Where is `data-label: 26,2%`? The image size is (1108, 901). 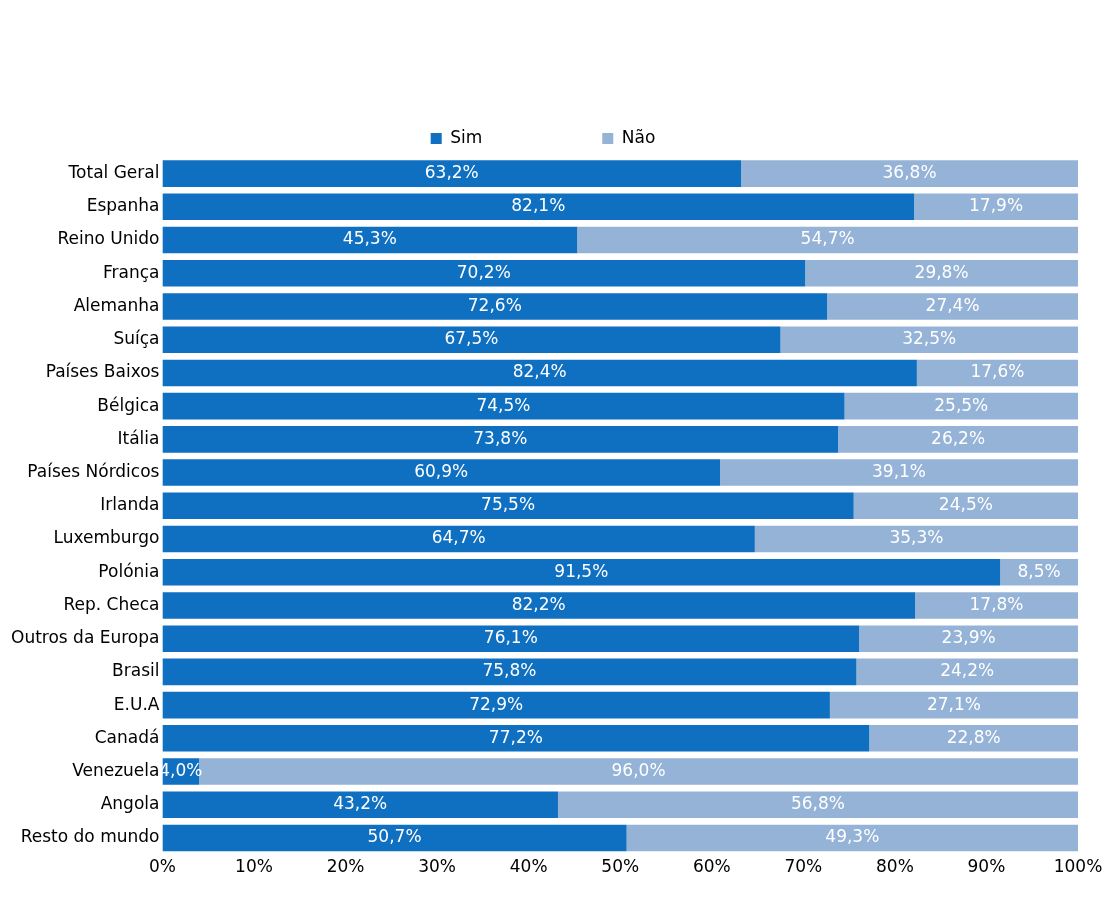 data-label: 26,2% is located at coordinates (958, 437).